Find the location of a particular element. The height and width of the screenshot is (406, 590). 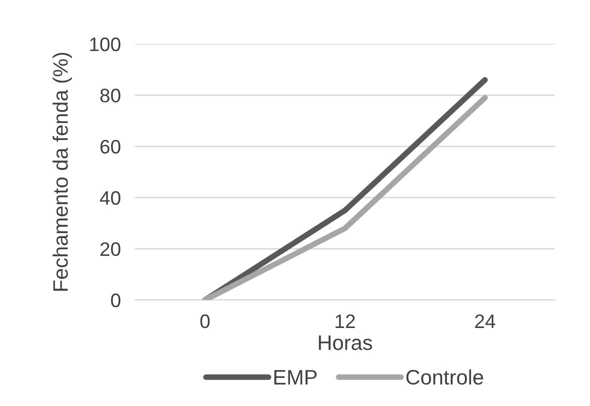

y-tick-label: 100 is located at coordinates (105, 44).